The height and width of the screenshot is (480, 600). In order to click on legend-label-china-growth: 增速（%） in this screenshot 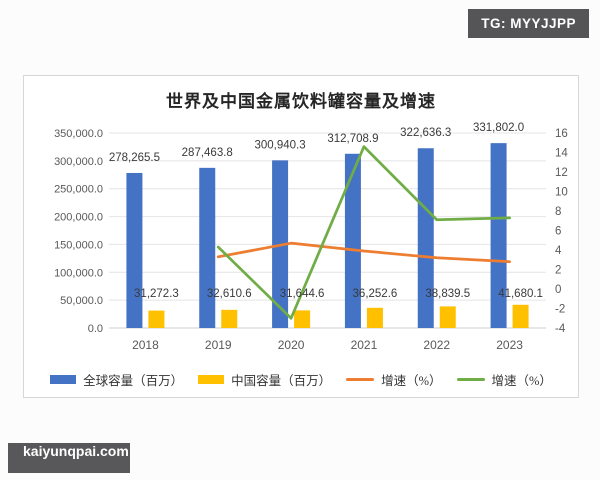, I will do `click(521, 381)`.